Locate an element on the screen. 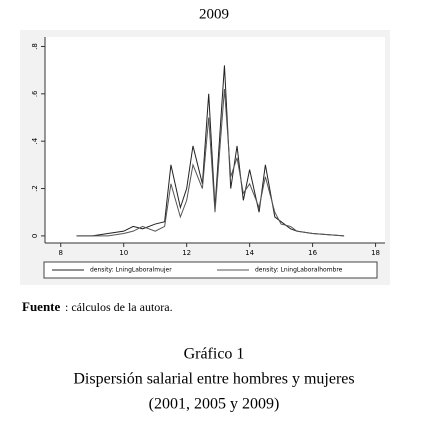 The image size is (428, 440). caption-number: Gráfico 1 is located at coordinates (214, 354).